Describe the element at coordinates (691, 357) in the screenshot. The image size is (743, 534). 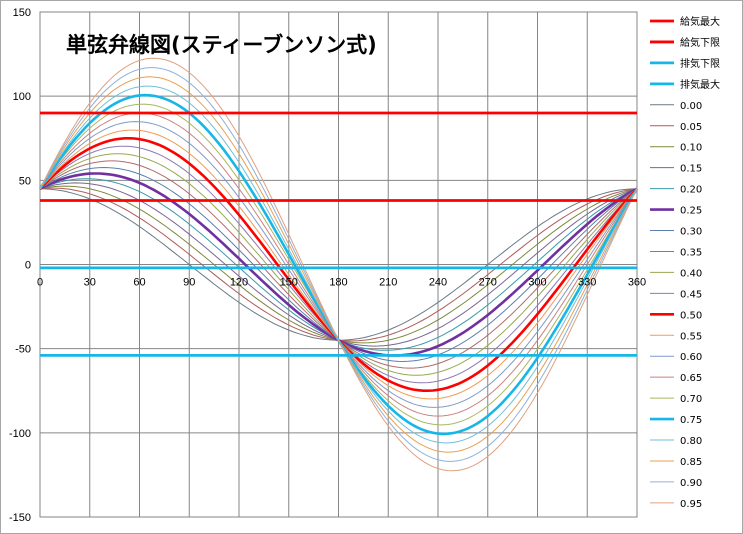
I see `legend-label-series-0-60: 0.60` at that location.